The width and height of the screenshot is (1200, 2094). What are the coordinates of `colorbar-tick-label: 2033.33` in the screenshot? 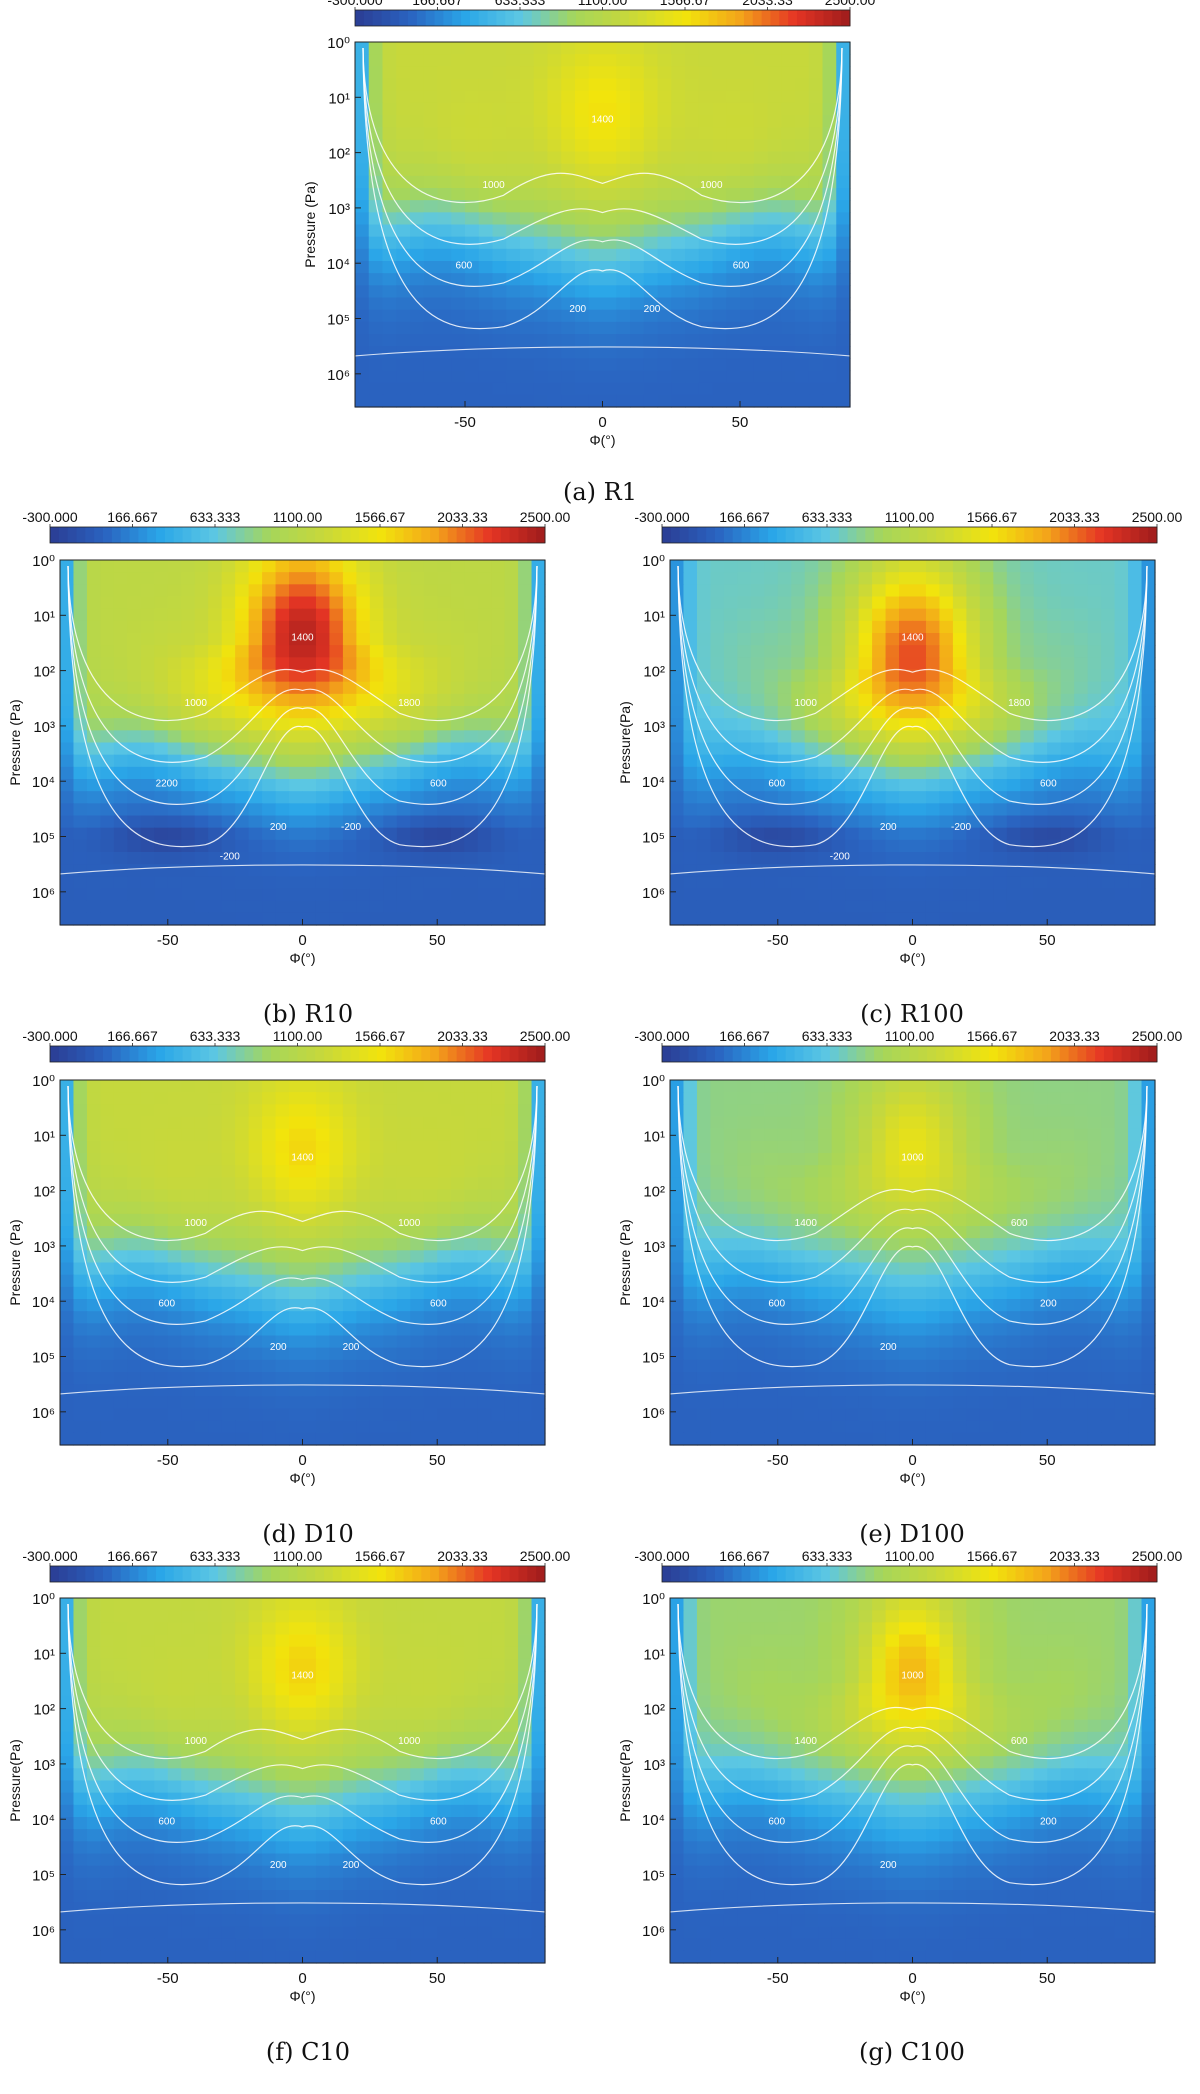 It's located at (767, 4).